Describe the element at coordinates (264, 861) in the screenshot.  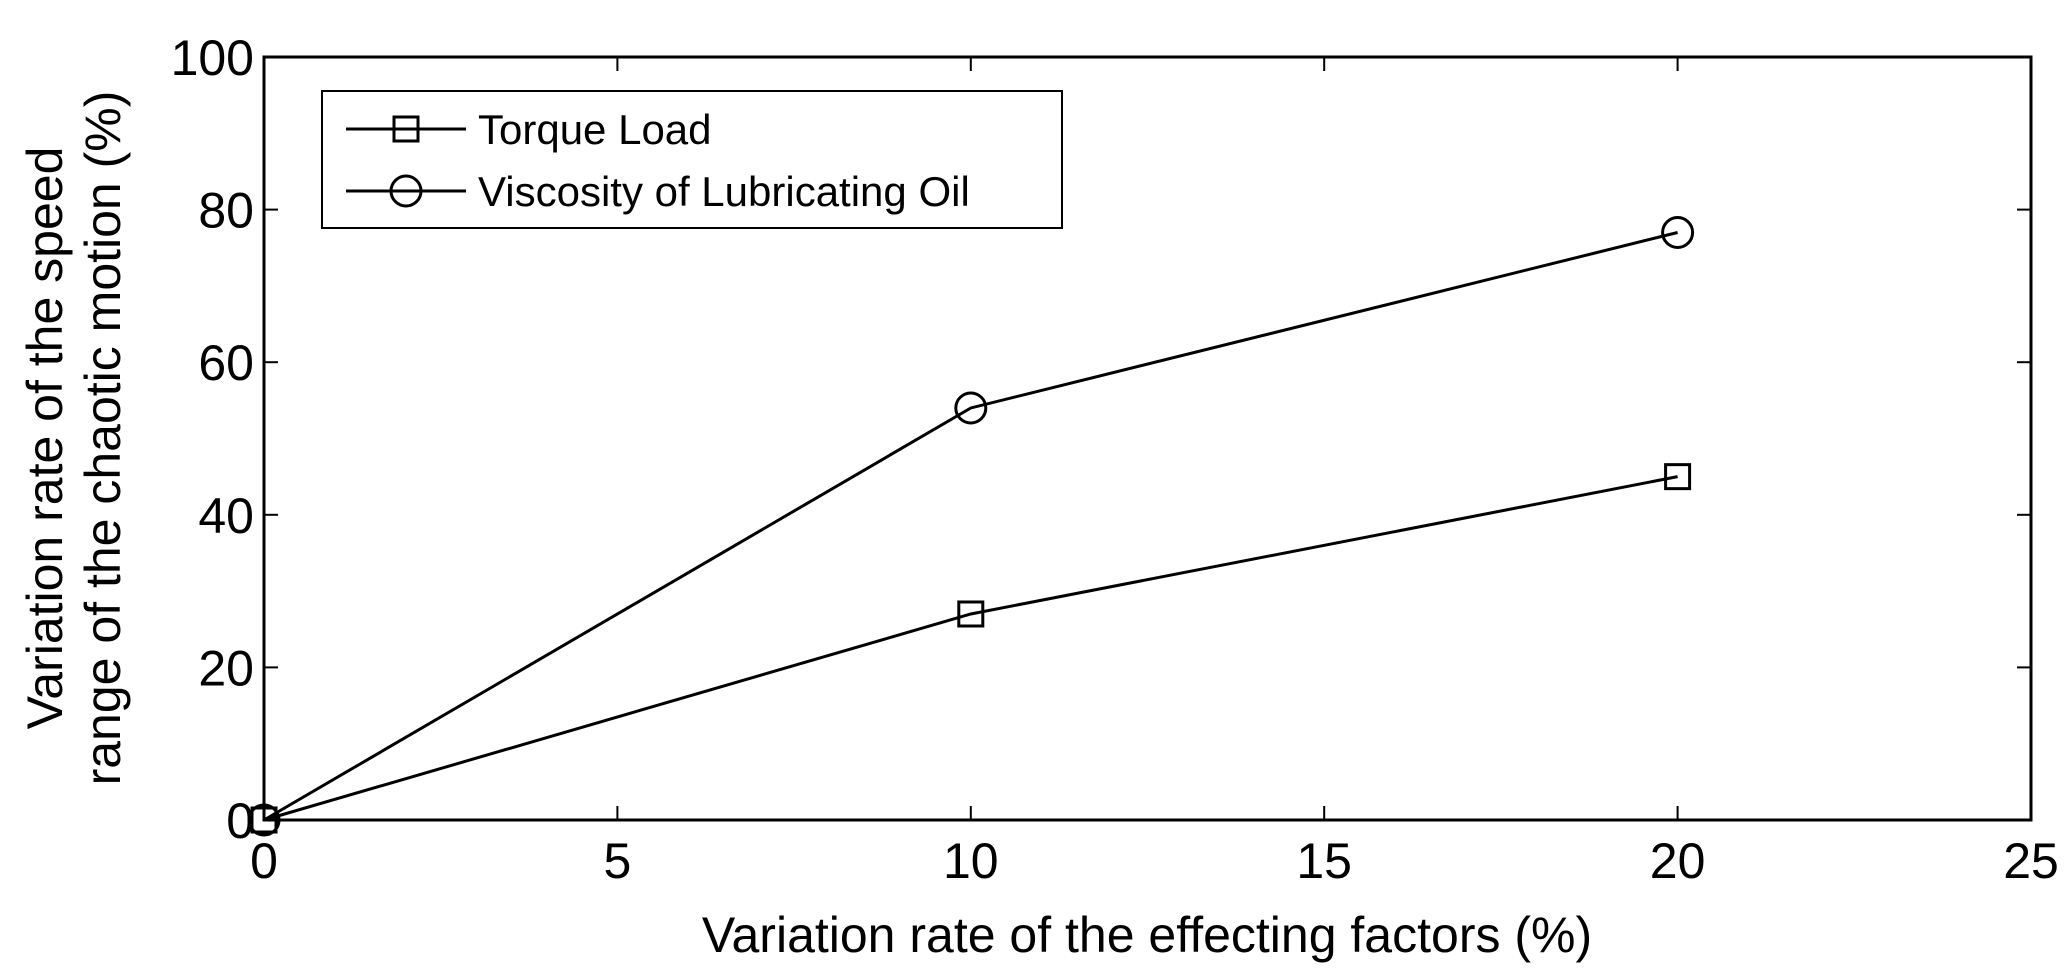
I see `x-tick-label: 0` at that location.